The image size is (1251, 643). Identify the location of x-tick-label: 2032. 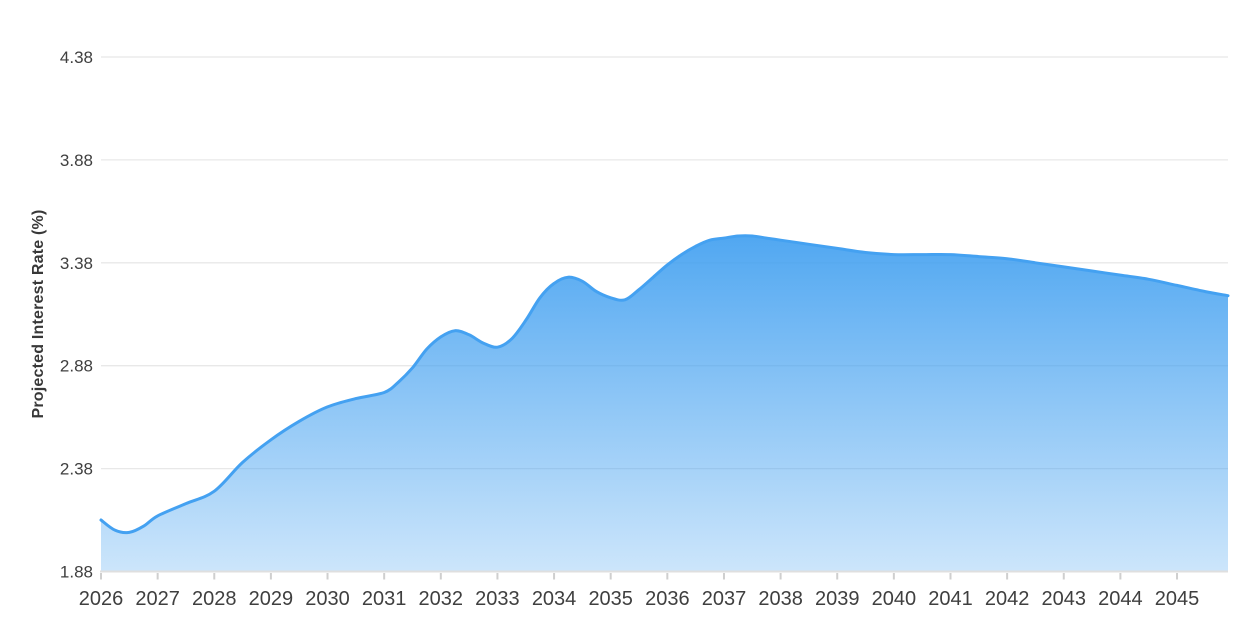
(441, 599).